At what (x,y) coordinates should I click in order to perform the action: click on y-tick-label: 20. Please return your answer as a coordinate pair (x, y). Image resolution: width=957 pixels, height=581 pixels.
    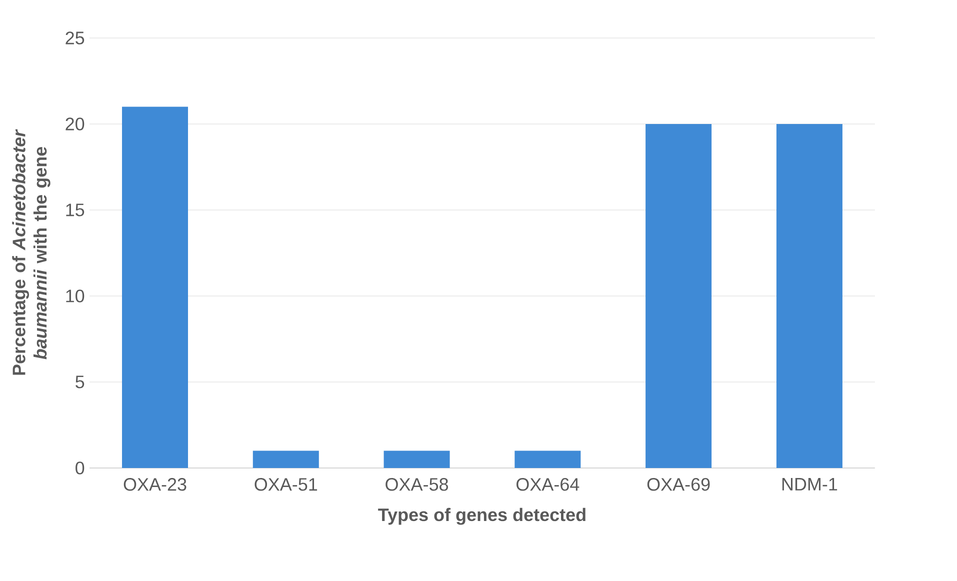
    Looking at the image, I should click on (75, 124).